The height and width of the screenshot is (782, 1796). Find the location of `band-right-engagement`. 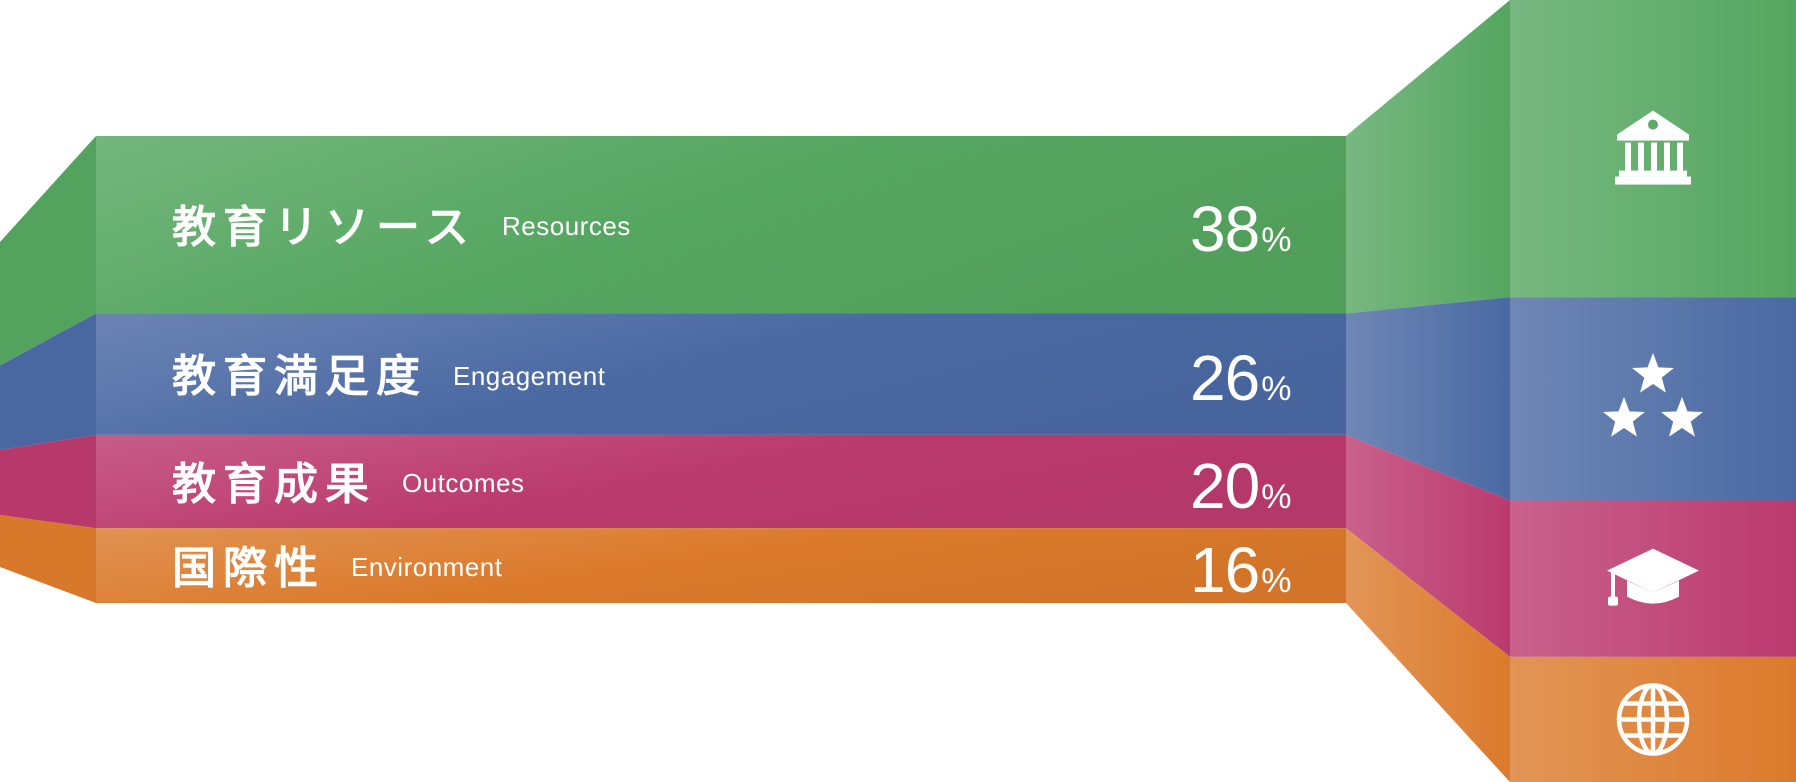

band-right-engagement is located at coordinates (1653, 399).